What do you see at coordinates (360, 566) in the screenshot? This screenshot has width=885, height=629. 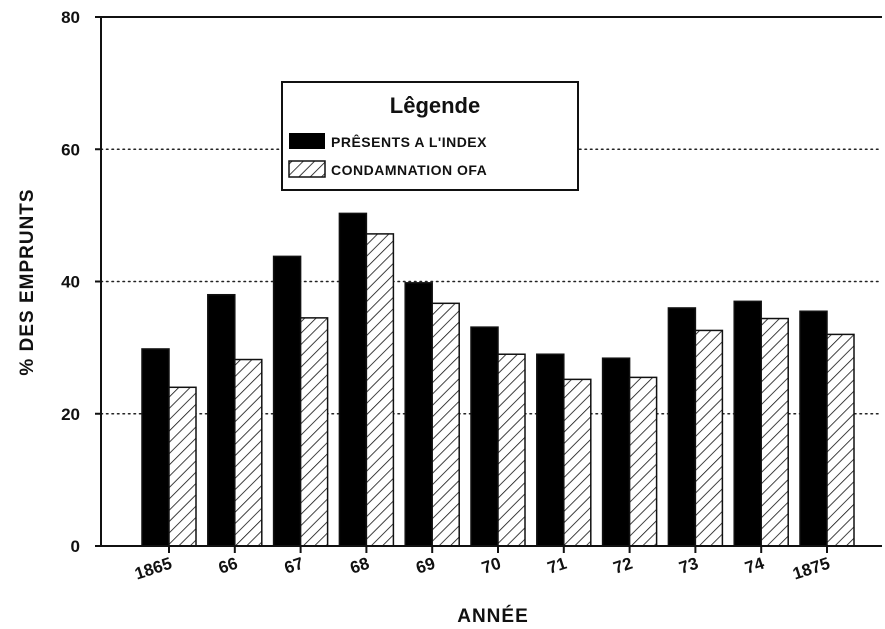 I see `x-tick-label-68: 68` at bounding box center [360, 566].